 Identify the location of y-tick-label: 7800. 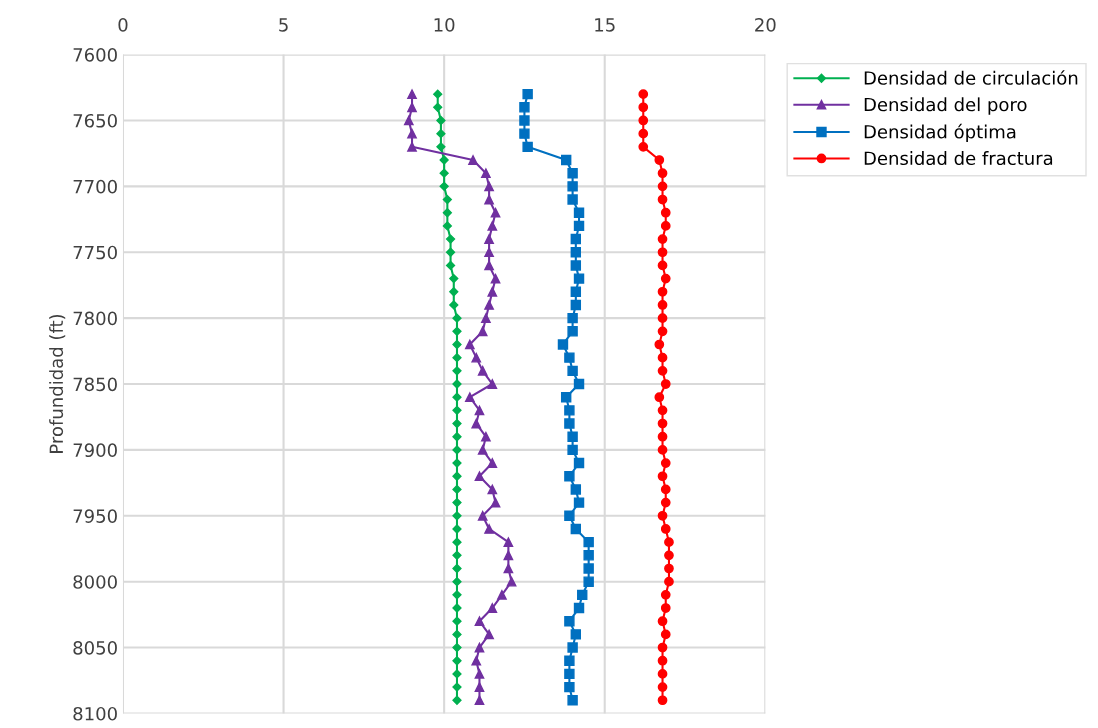
(95, 318).